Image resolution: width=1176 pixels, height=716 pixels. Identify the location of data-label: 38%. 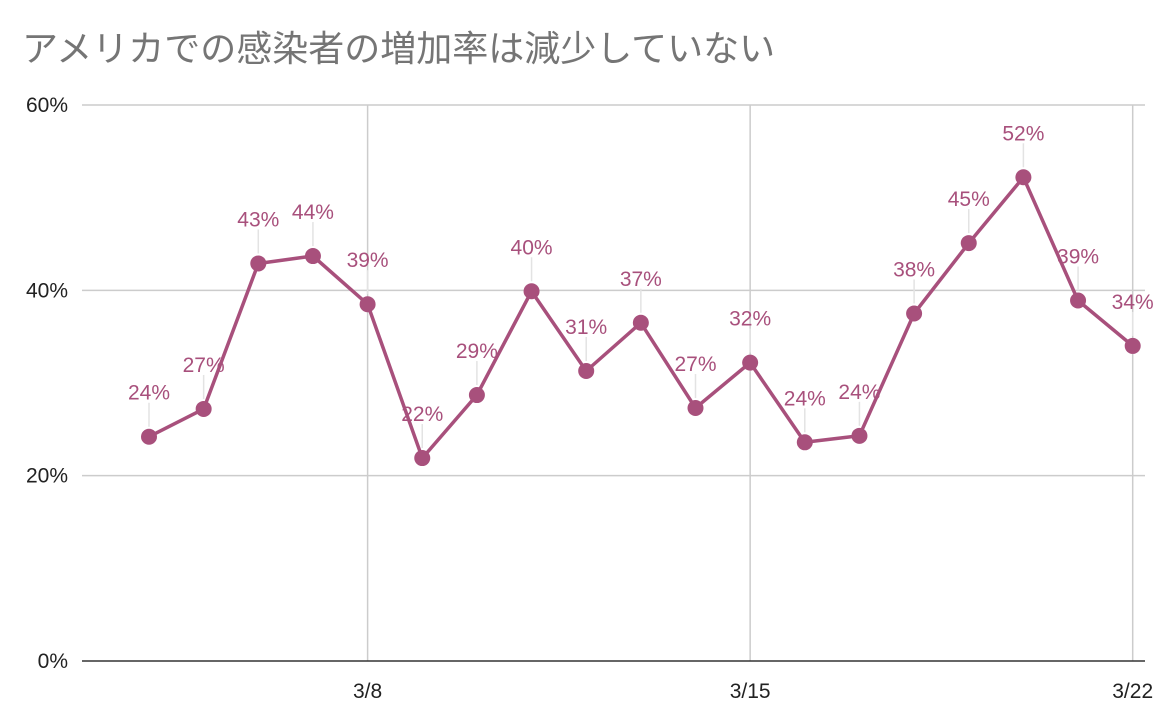
(914, 270).